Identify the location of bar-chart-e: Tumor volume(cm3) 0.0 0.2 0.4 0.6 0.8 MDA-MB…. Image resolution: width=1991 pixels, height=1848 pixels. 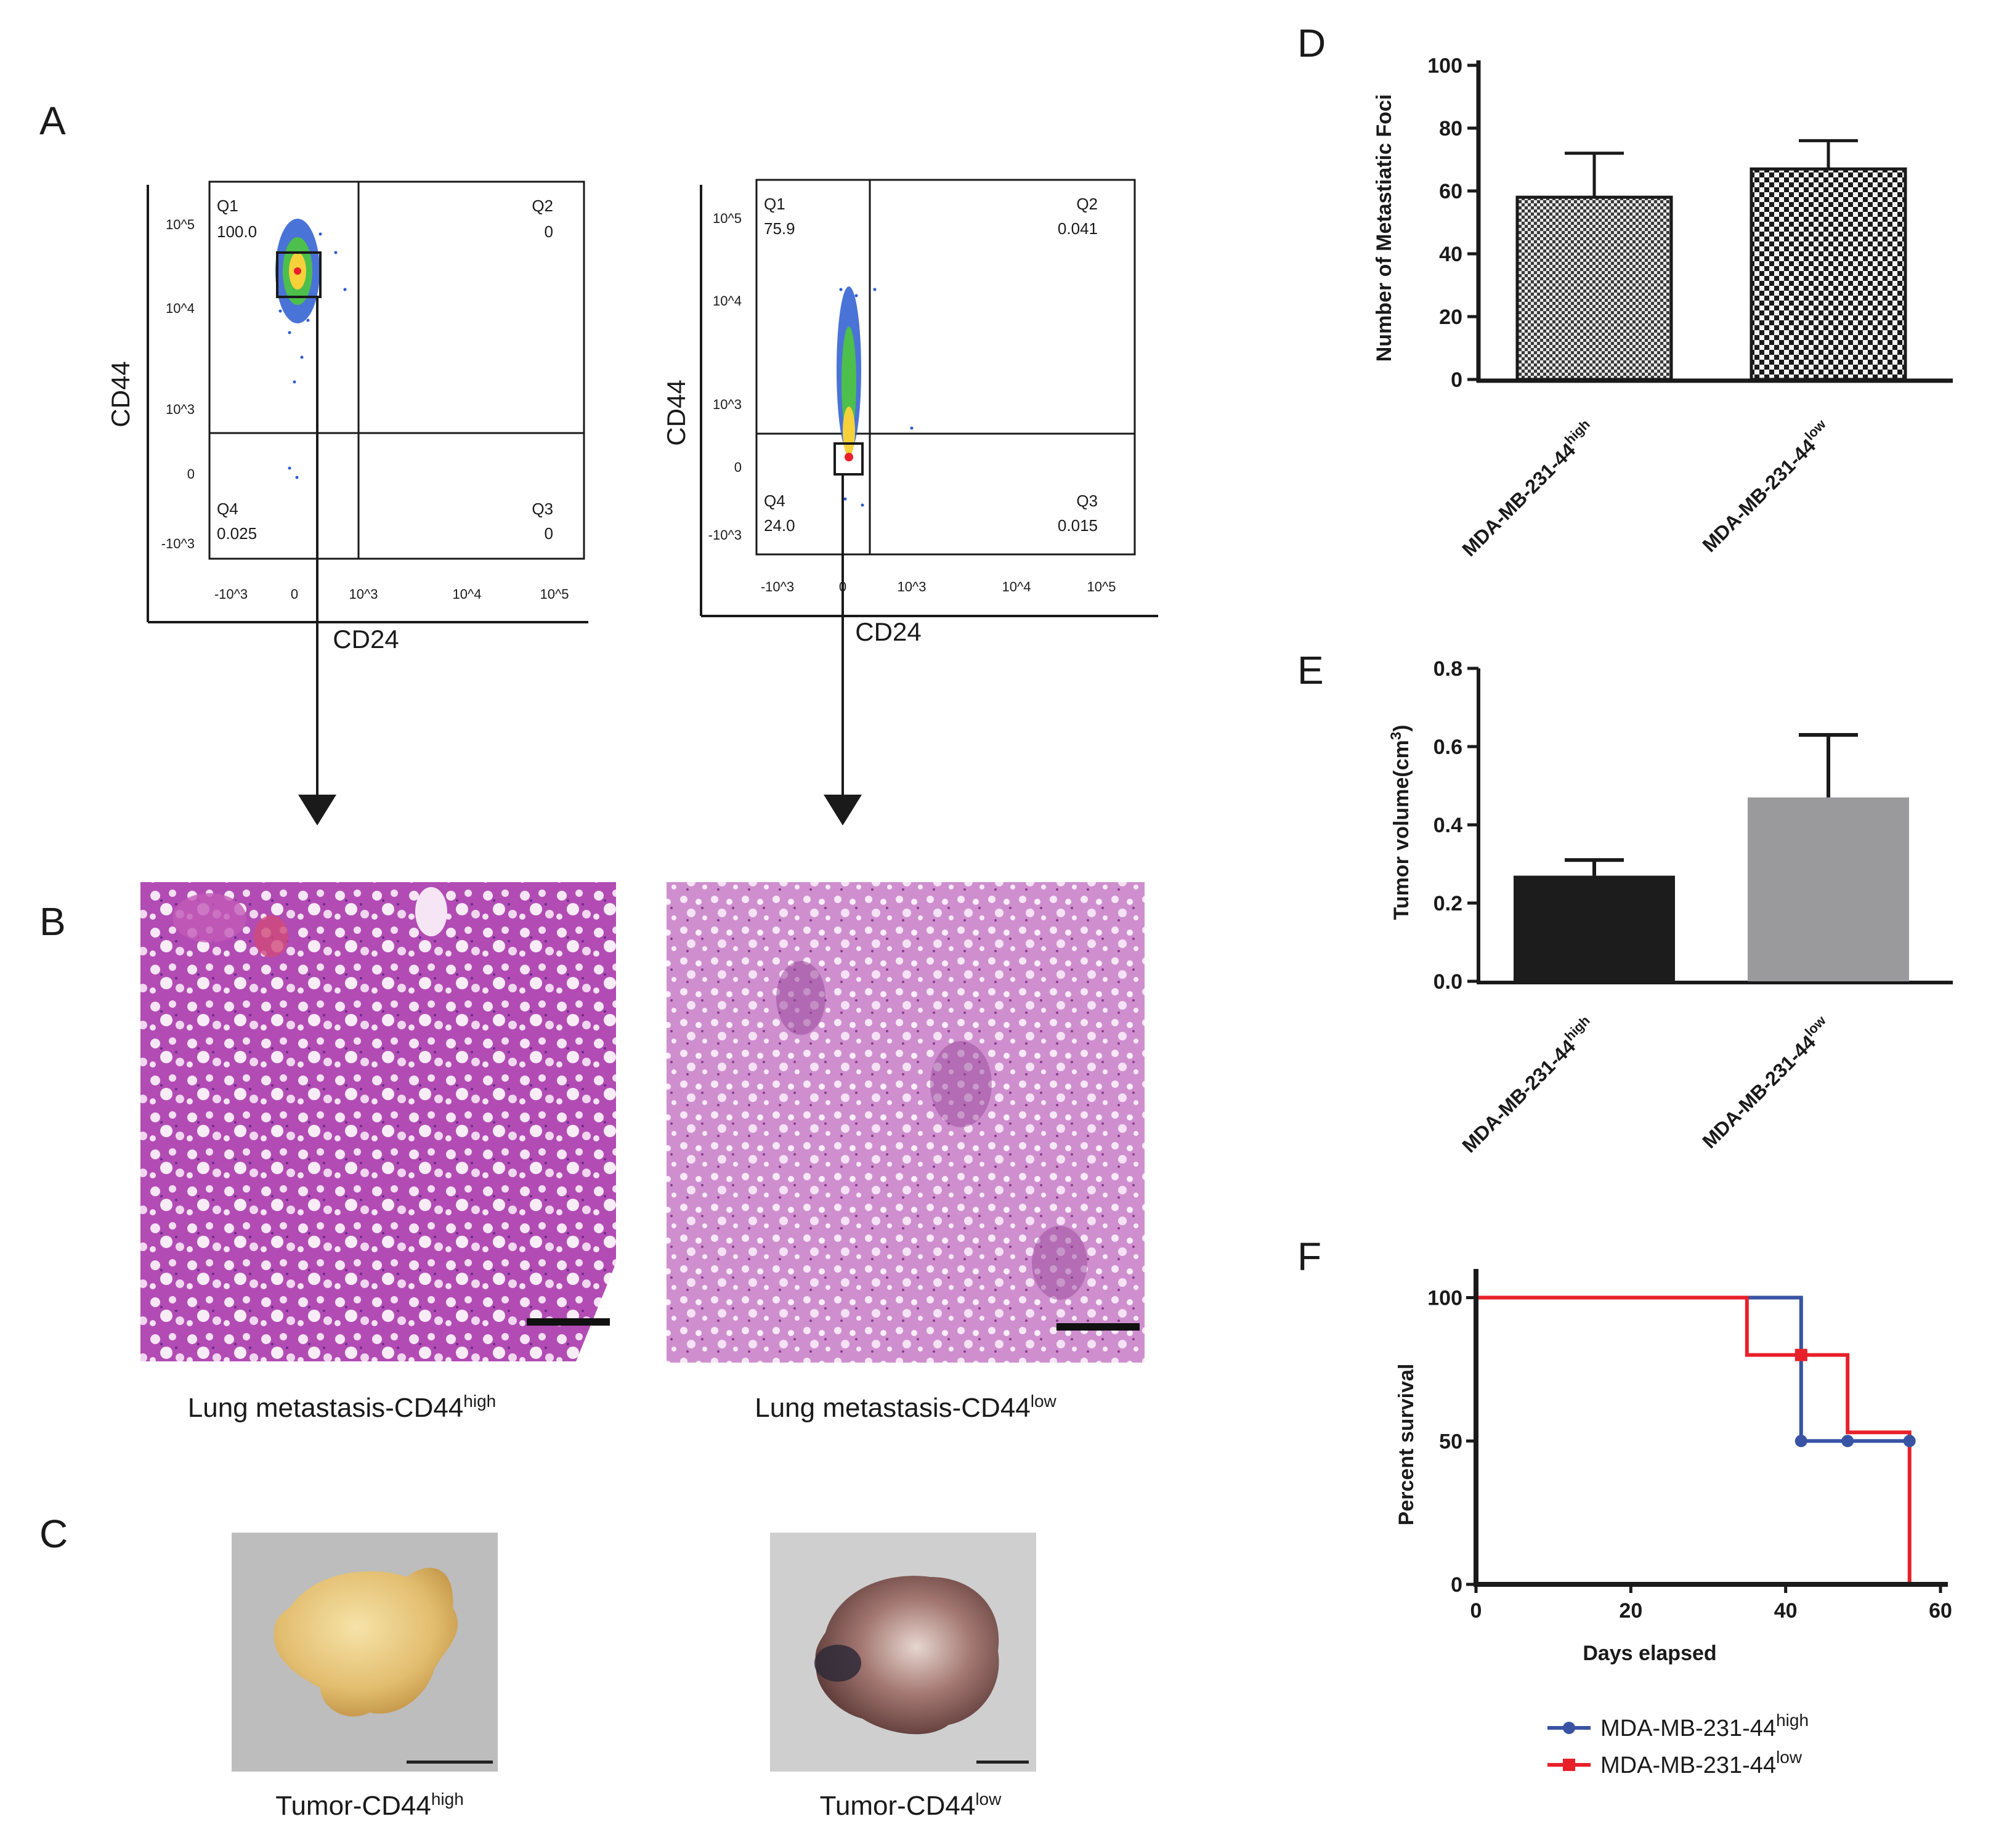
(1671, 907).